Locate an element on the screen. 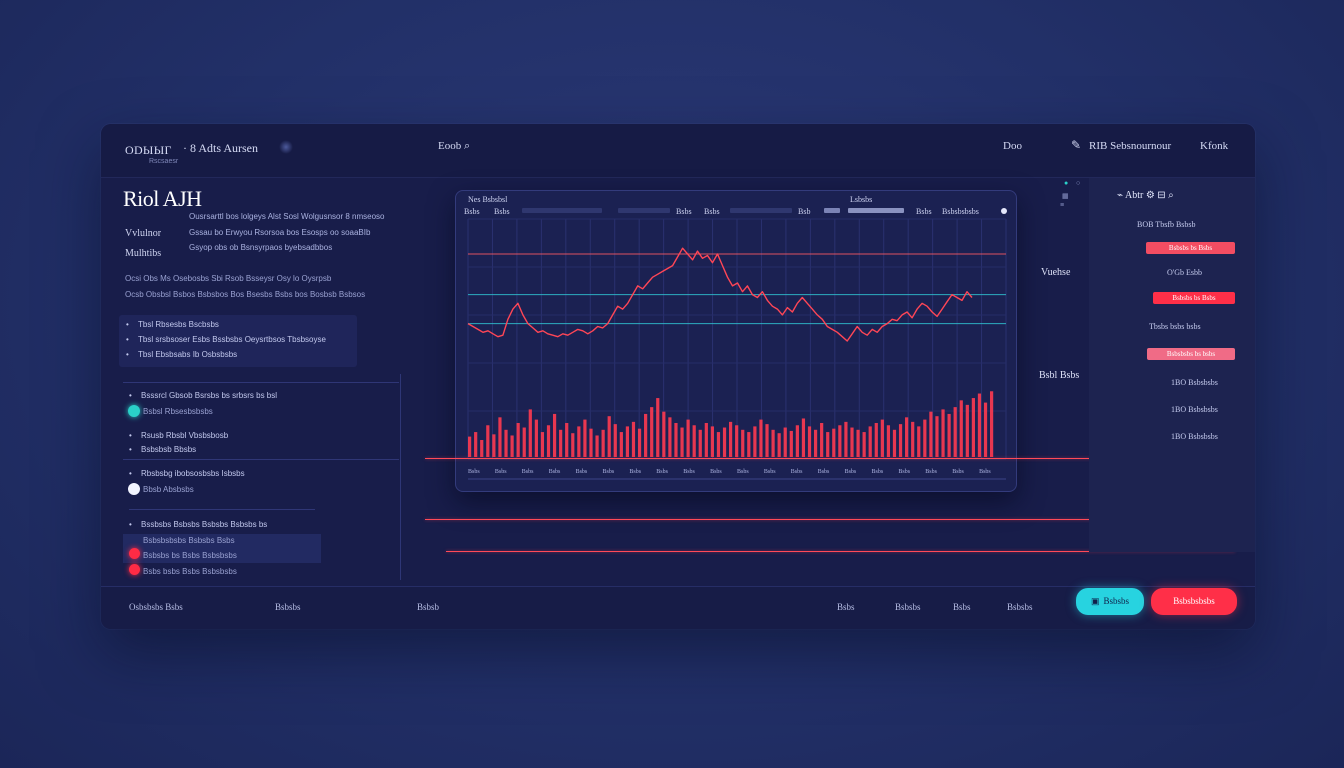 This screenshot has height=768, width=1344. primary-button: ▣ Bsbsbs is located at coordinates (1110, 601).